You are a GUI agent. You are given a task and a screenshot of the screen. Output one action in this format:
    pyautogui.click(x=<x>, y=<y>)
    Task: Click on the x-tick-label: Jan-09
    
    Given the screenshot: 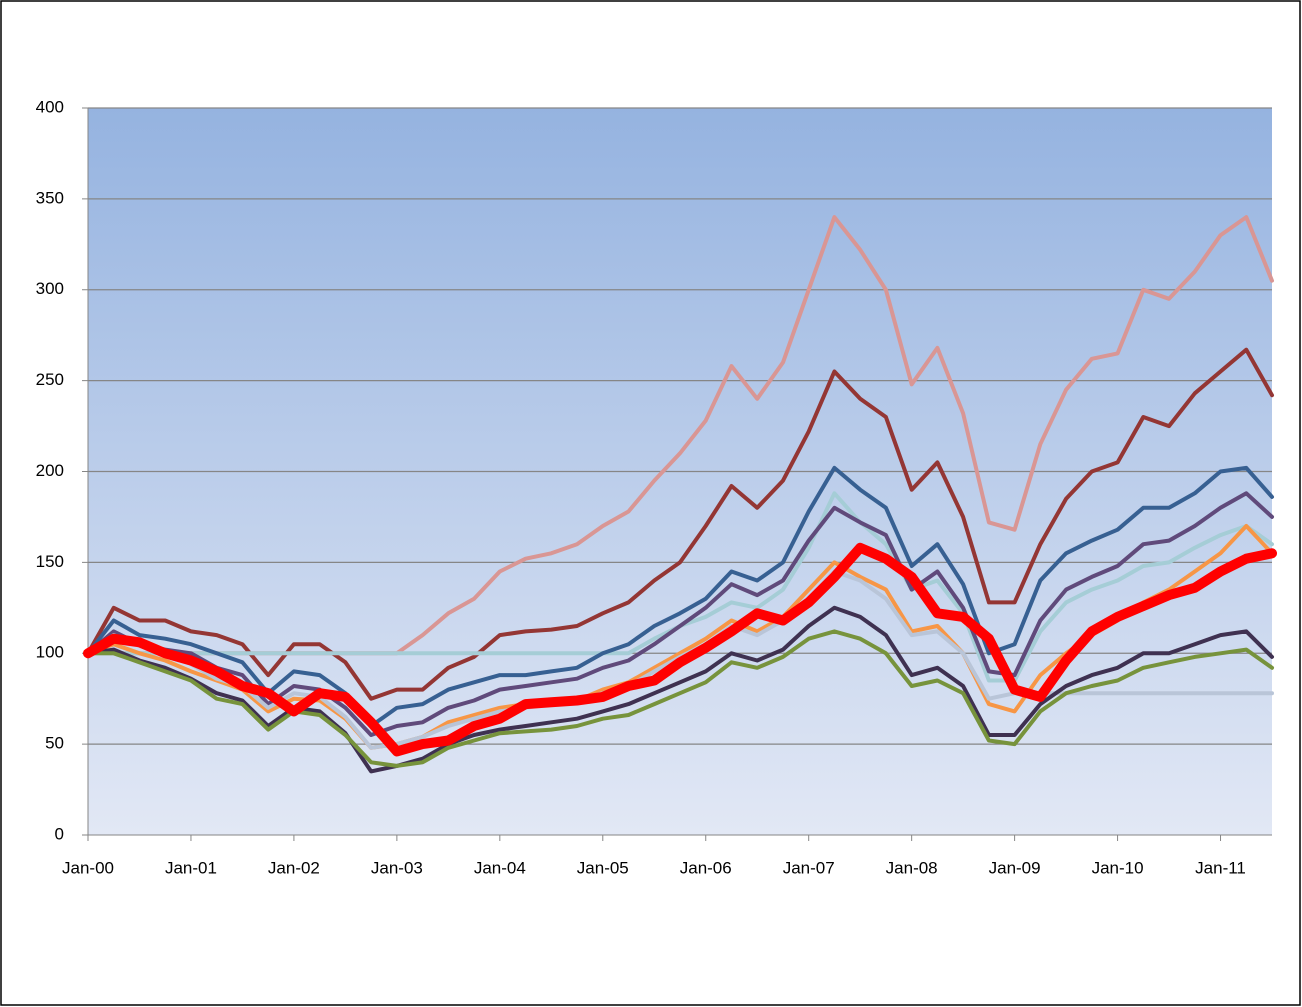 What is the action you would take?
    pyautogui.click(x=1015, y=867)
    